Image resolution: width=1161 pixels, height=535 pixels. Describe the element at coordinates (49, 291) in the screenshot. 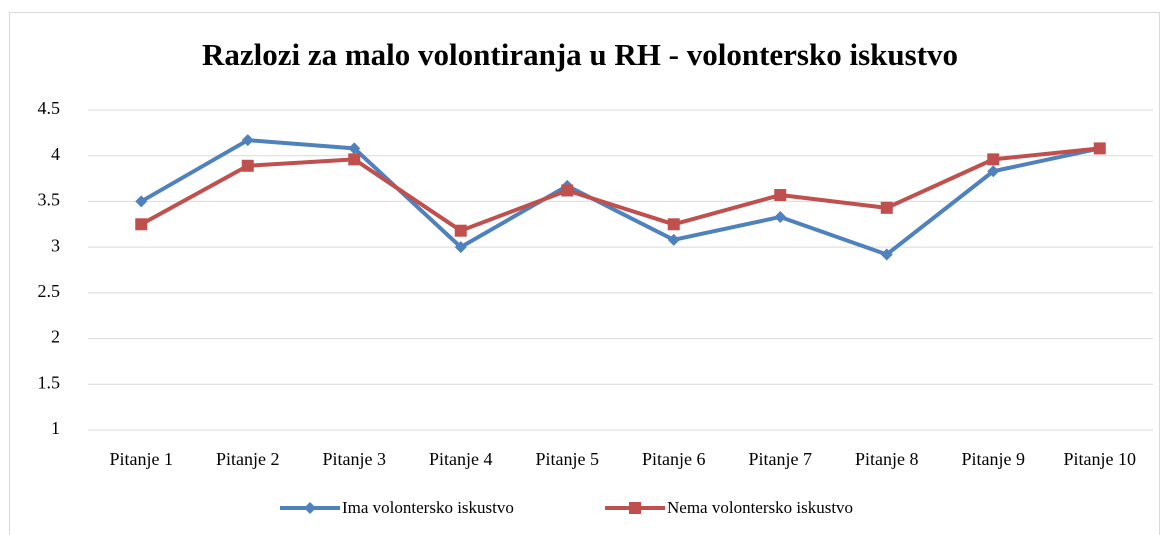

I see `y-tick-label: 2.5` at that location.